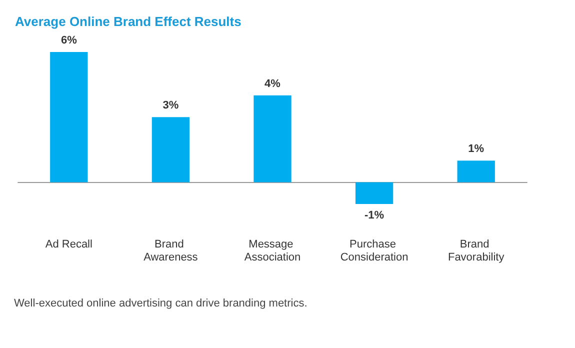 The image size is (575, 348). What do you see at coordinates (128, 21) in the screenshot?
I see `chart-title: Average Online Brand Effect Results` at bounding box center [128, 21].